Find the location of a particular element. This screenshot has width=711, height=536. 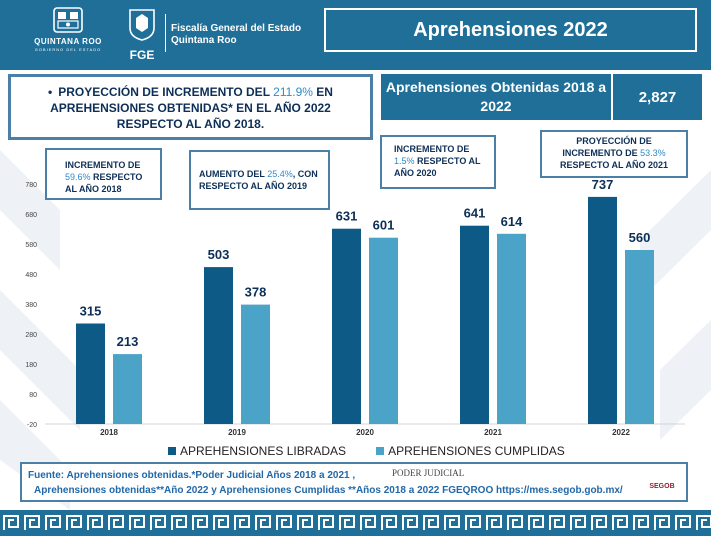

annotation-2022-highlight: 53.3% is located at coordinates (653, 153).